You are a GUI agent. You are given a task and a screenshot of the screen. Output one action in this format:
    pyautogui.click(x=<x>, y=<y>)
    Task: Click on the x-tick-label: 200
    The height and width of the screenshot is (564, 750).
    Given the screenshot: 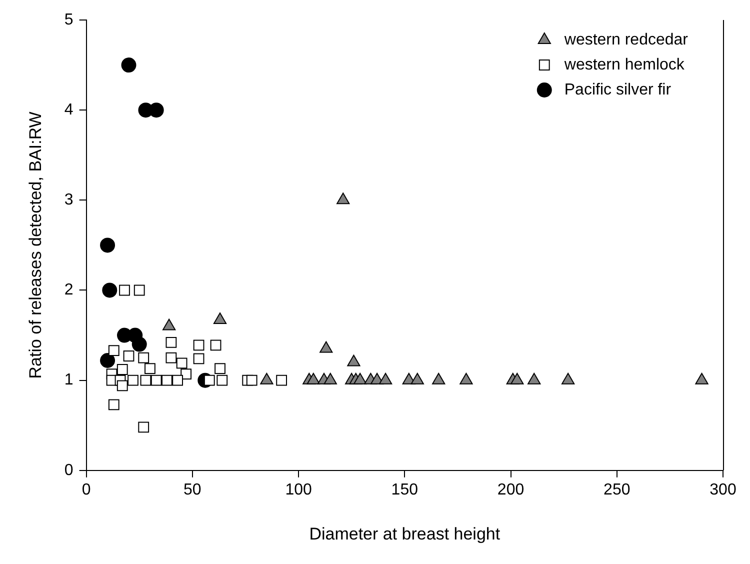 What is the action you would take?
    pyautogui.click(x=510, y=489)
    